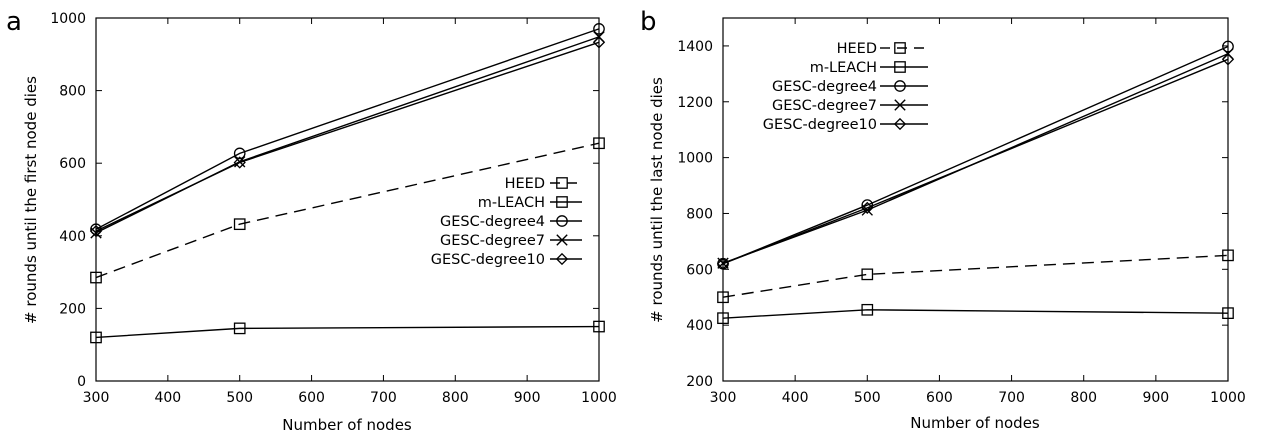 The height and width of the screenshot is (436, 1261). Describe the element at coordinates (81, 382) in the screenshot. I see `y-tick-label: 0` at that location.